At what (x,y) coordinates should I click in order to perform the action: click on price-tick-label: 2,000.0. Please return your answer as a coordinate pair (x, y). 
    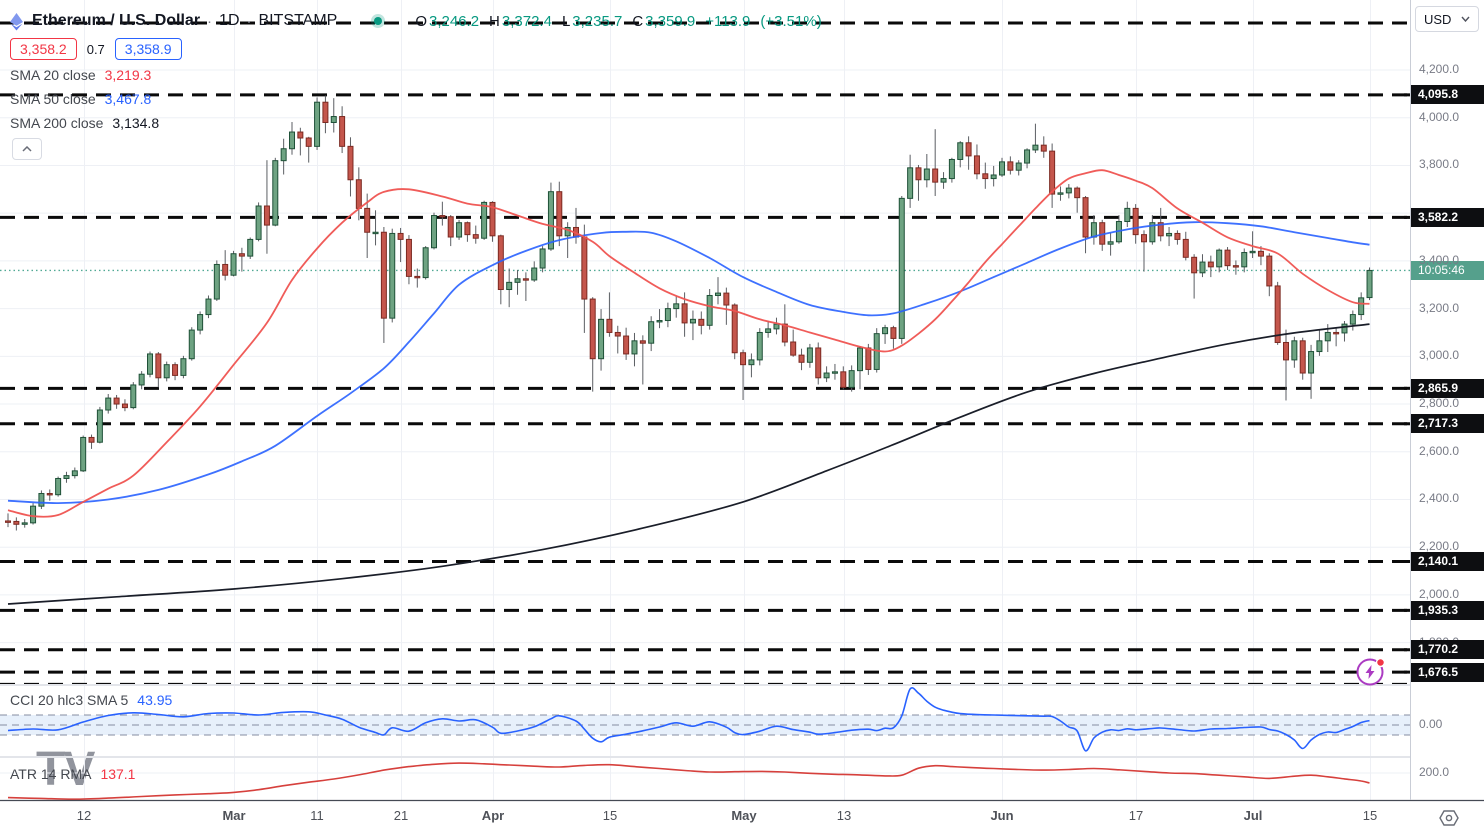
    Looking at the image, I should click on (1439, 593).